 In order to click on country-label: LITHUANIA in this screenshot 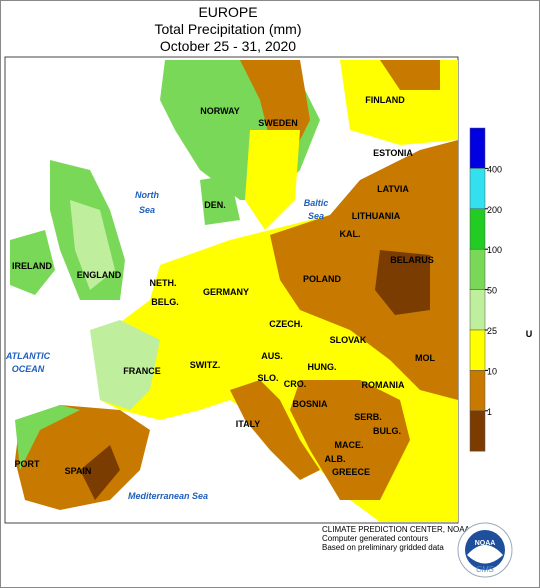, I will do `click(376, 216)`.